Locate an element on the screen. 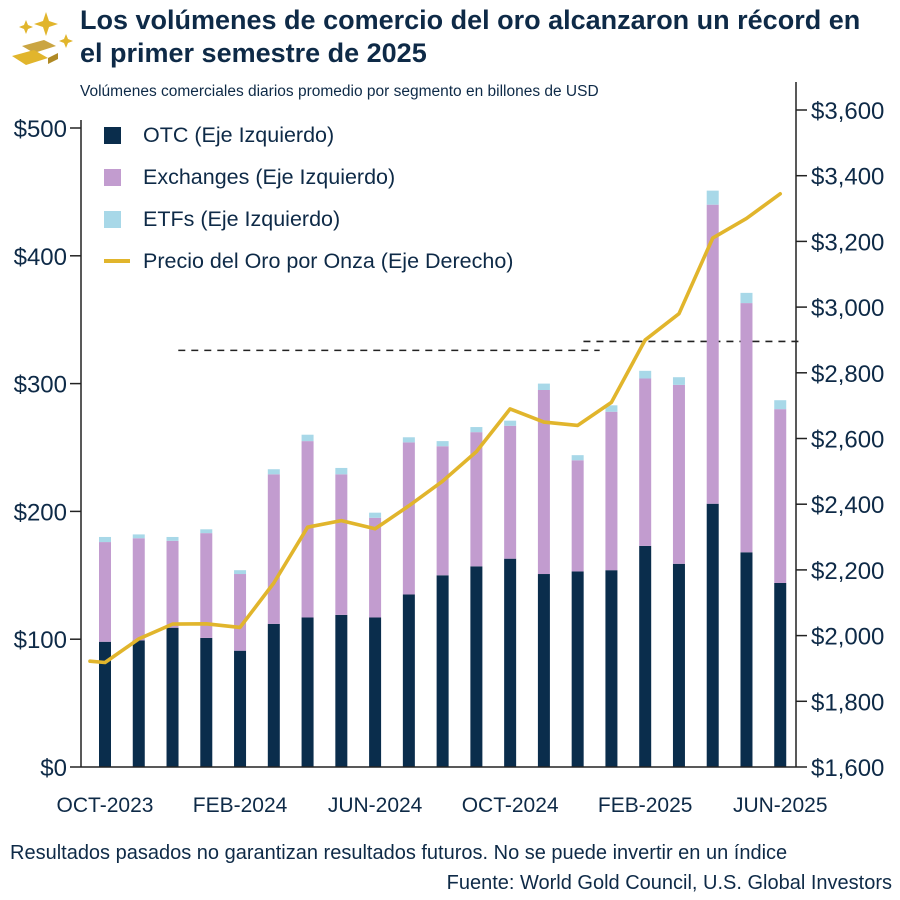 This screenshot has width=900, height=900. bar-exchanges-feb-2025 is located at coordinates (645, 462).